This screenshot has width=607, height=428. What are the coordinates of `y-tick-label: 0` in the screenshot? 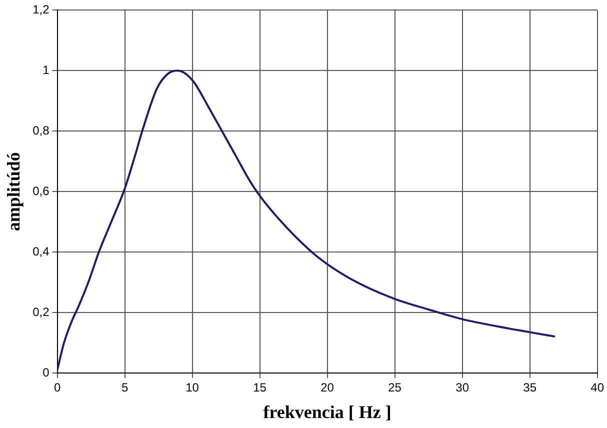 It's located at (46, 372).